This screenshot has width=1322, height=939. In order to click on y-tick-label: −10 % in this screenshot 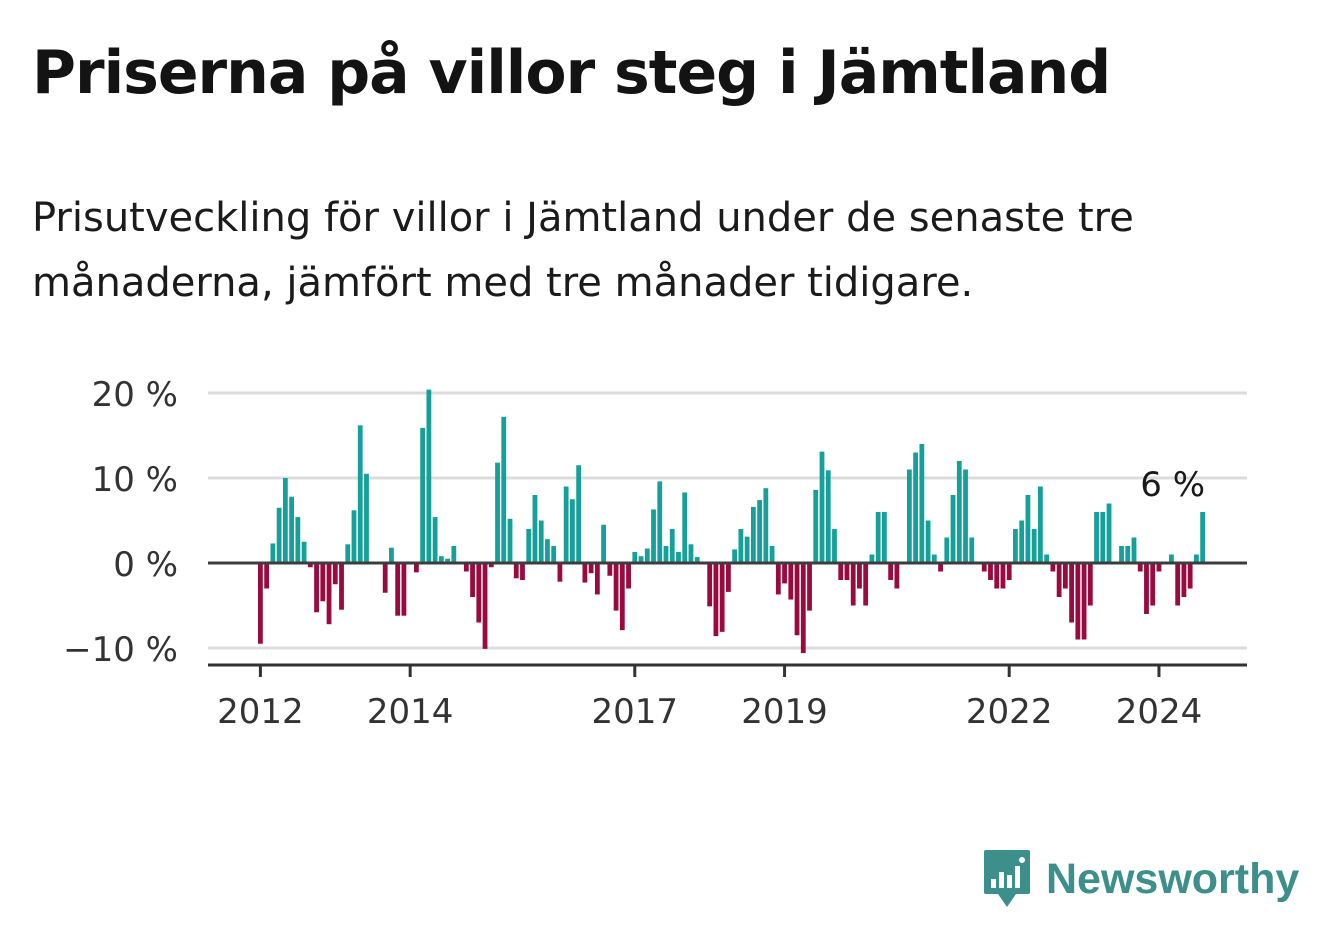, I will do `click(120, 650)`.